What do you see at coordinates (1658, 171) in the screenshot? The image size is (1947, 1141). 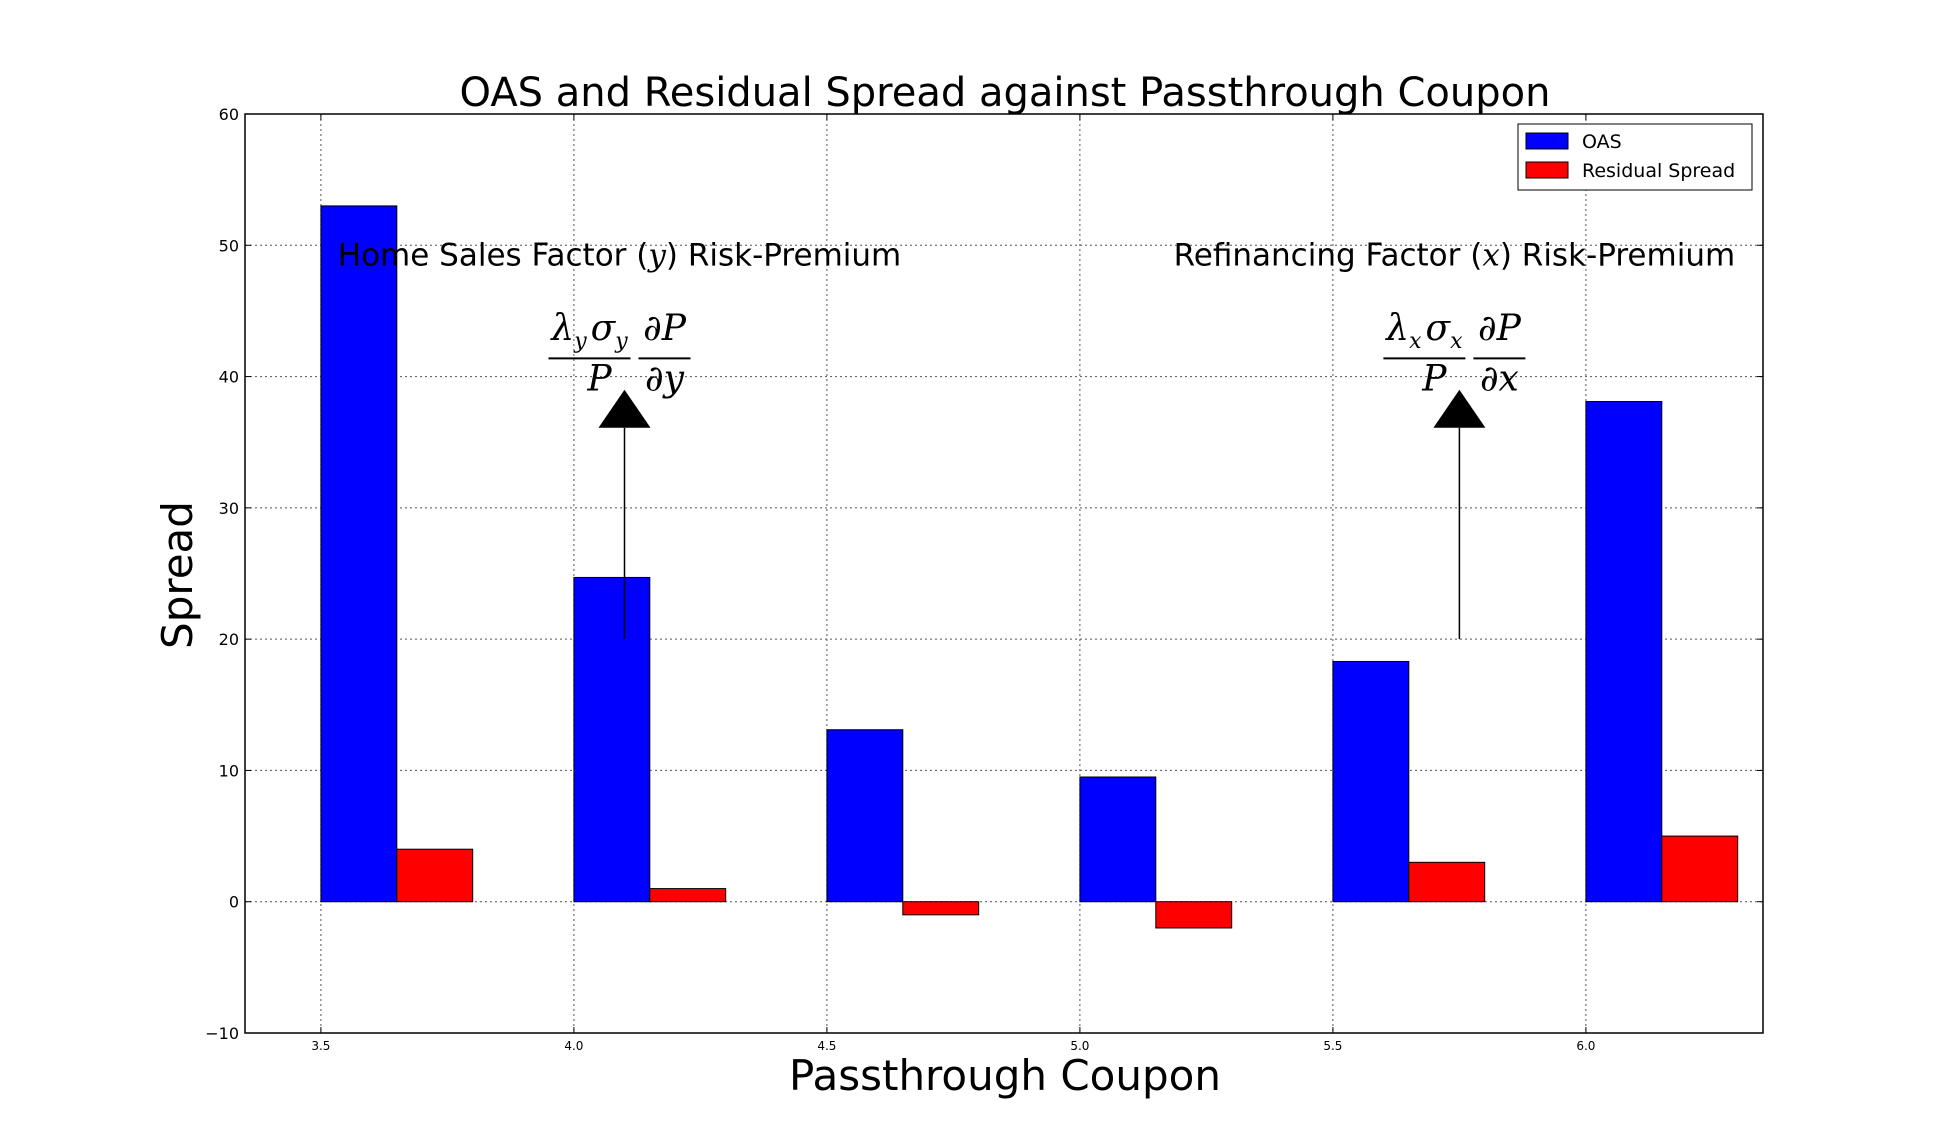 I see `legend-label-residual-spread: Residual Spread` at bounding box center [1658, 171].